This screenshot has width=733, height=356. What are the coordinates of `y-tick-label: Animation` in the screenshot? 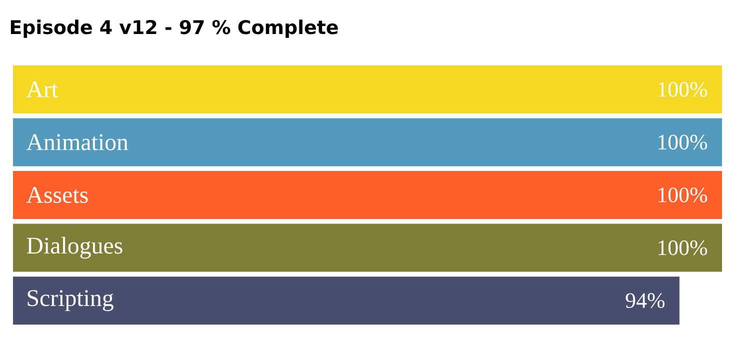 It's located at (77, 142).